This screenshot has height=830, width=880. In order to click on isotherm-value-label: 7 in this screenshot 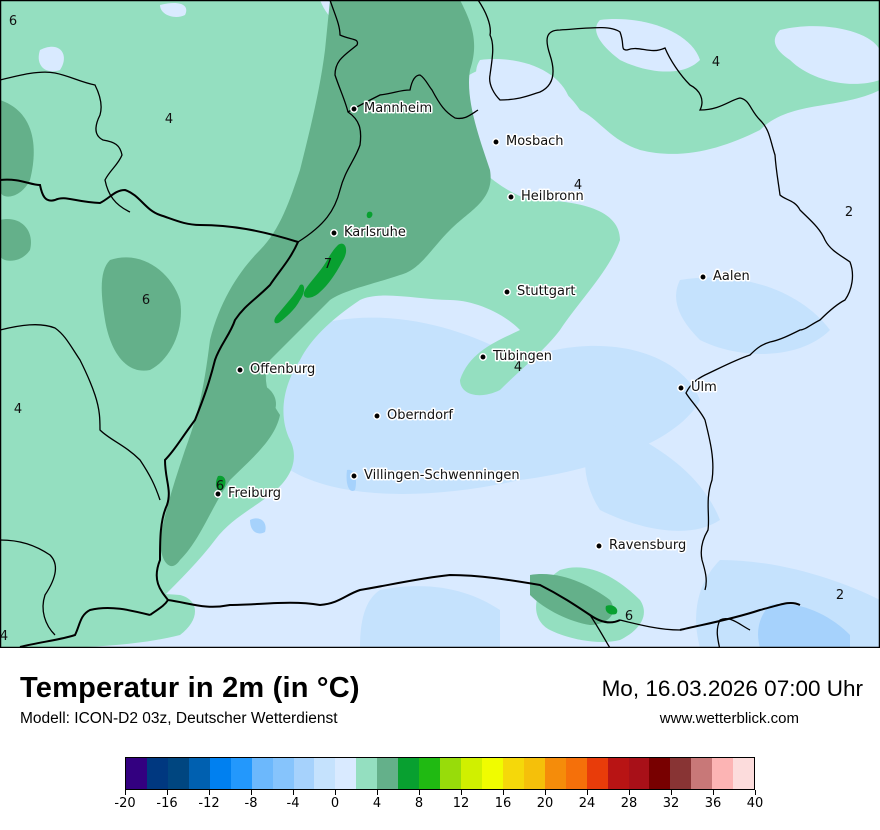, I will do `click(328, 264)`.